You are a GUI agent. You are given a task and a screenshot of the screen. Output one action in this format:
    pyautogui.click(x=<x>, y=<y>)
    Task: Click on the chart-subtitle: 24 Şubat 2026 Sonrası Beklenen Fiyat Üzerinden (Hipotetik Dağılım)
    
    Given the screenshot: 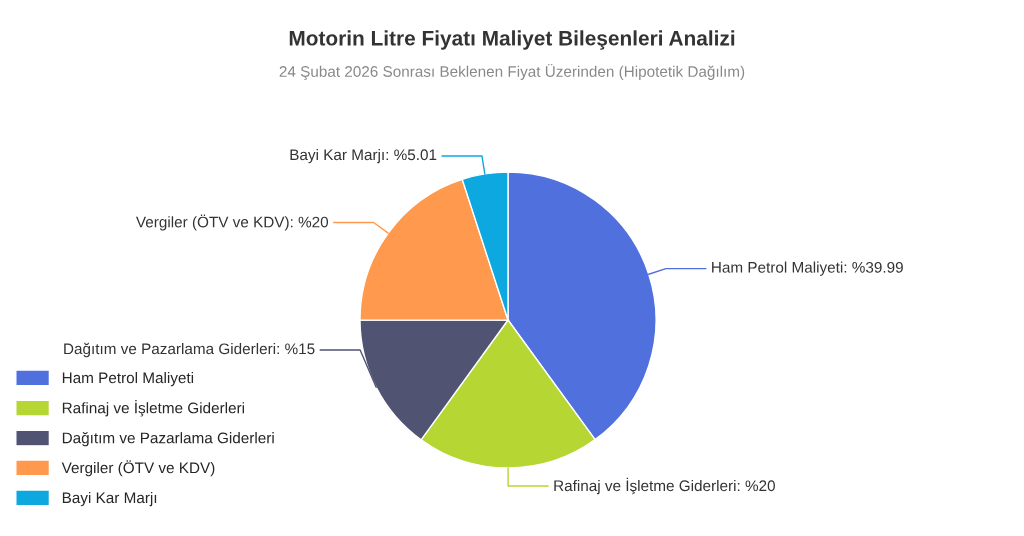 What is the action you would take?
    pyautogui.click(x=512, y=72)
    